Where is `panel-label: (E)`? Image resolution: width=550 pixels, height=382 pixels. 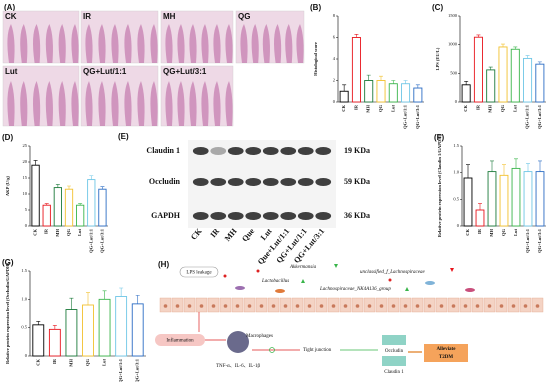 panel-label: (E) is located at coordinates (123, 136).